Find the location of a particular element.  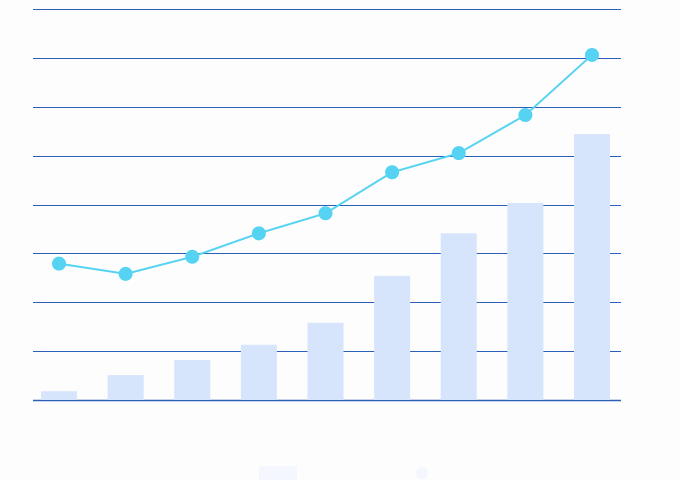

legend-bar-swatch is located at coordinates (278, 473).